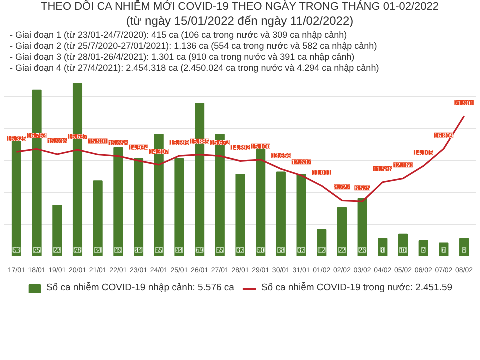  Describe the element at coordinates (194, 46) in the screenshot. I see `text: - Giai đoạn 2 (từ 25/7/2020-27/01/2021): 1.136 ca (554 ca trong nước và 582 ca nhập cảnh)` at that location.